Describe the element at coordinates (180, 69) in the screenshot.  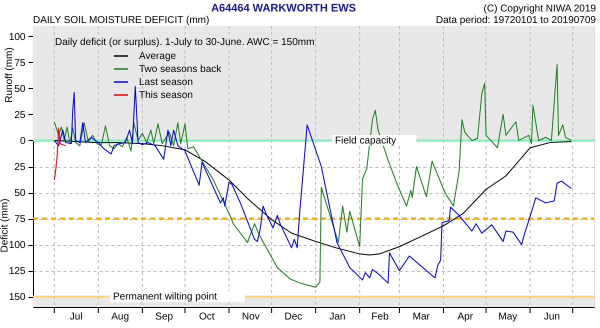
I see `legend-label: Two seasons back` at that location.